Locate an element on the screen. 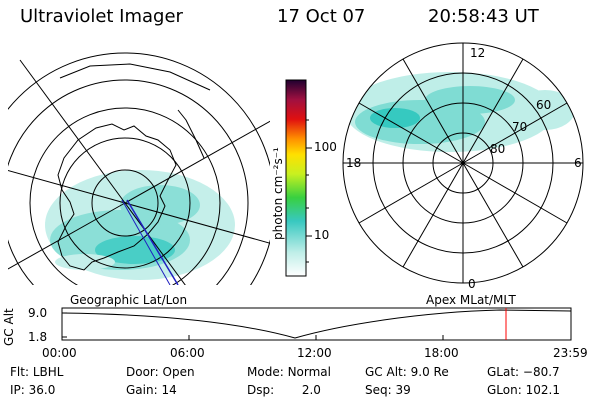 The width and height of the screenshot is (600, 400). colorbar-unit-label: photon cm⁻²s⁻¹ is located at coordinates (278, 193).